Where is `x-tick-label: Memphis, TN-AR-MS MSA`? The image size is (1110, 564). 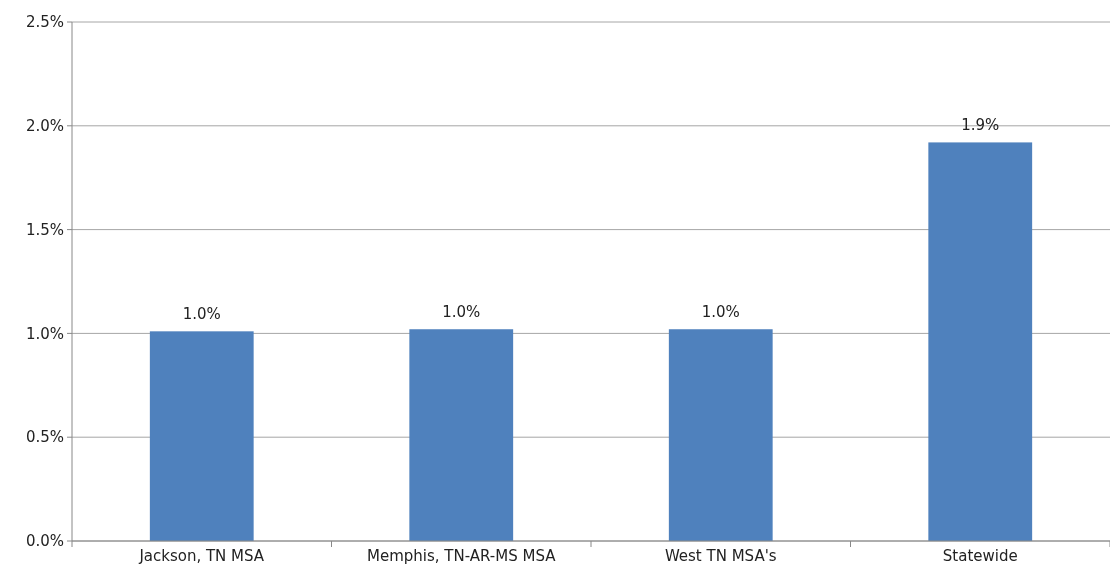 x-tick-label: Memphis, TN-AR-MS MSA is located at coordinates (461, 555).